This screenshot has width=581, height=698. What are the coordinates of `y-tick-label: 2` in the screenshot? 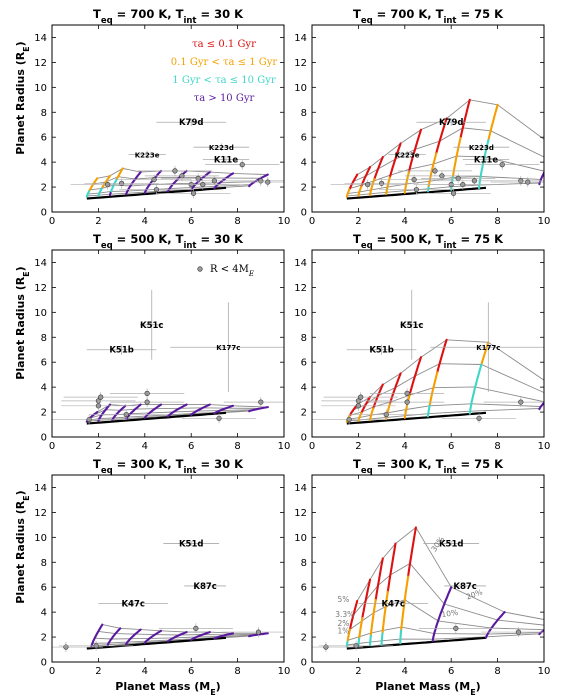 It's located at (44, 188).